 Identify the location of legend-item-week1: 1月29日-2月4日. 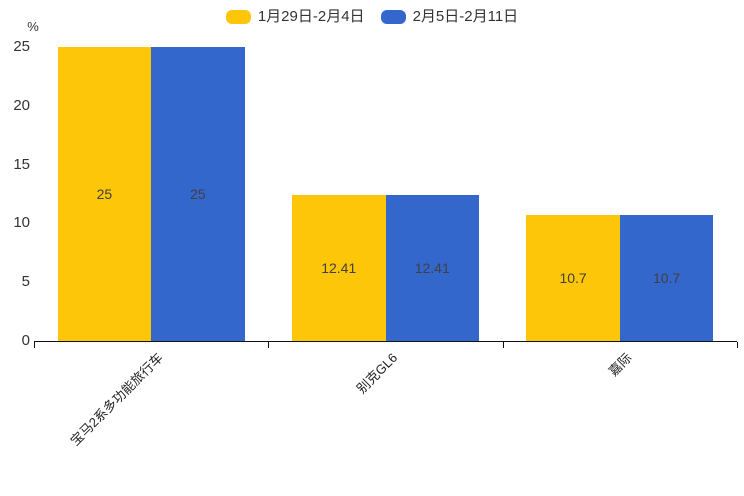
(295, 17).